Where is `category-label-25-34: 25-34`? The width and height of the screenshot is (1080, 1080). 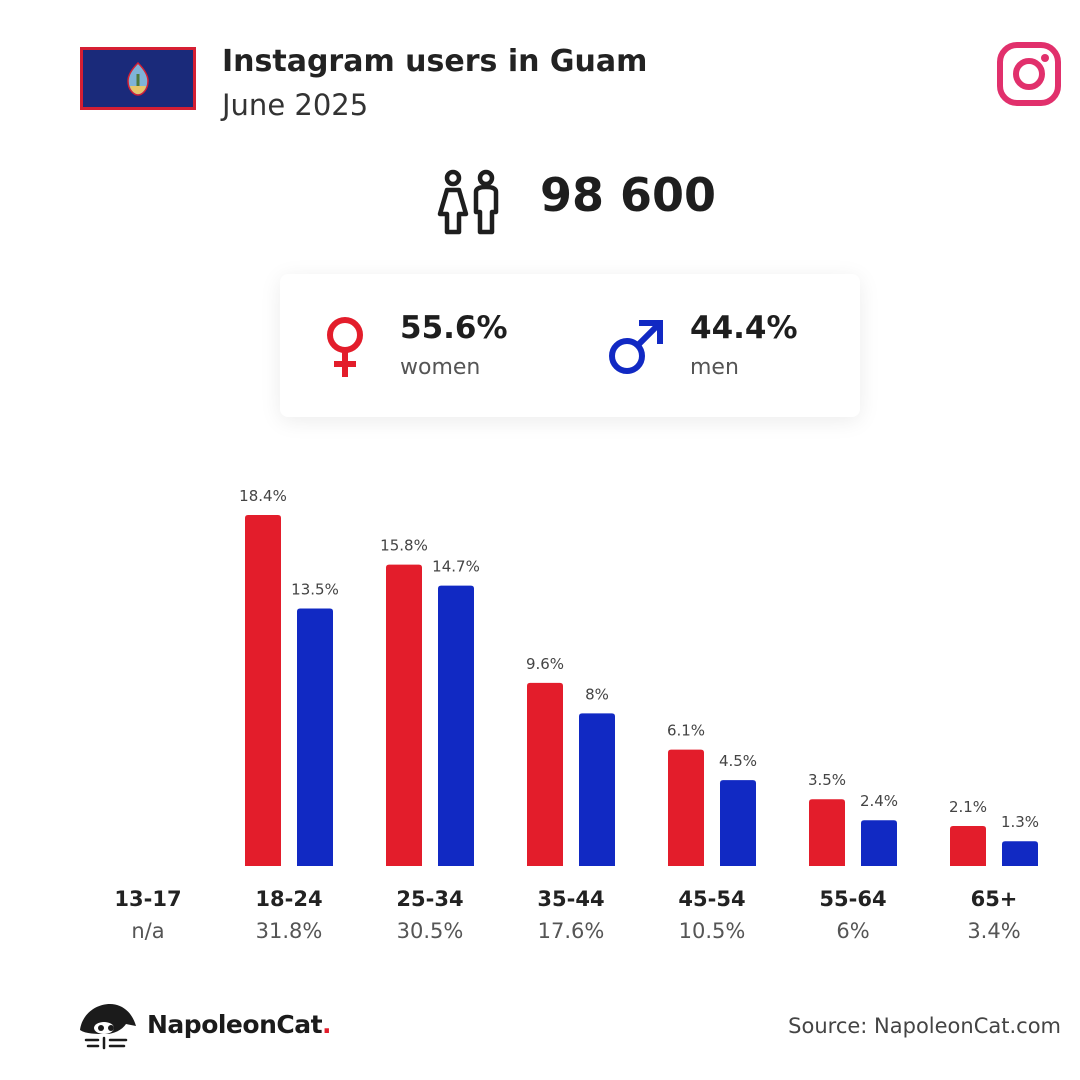 category-label-25-34: 25-34 is located at coordinates (429, 899).